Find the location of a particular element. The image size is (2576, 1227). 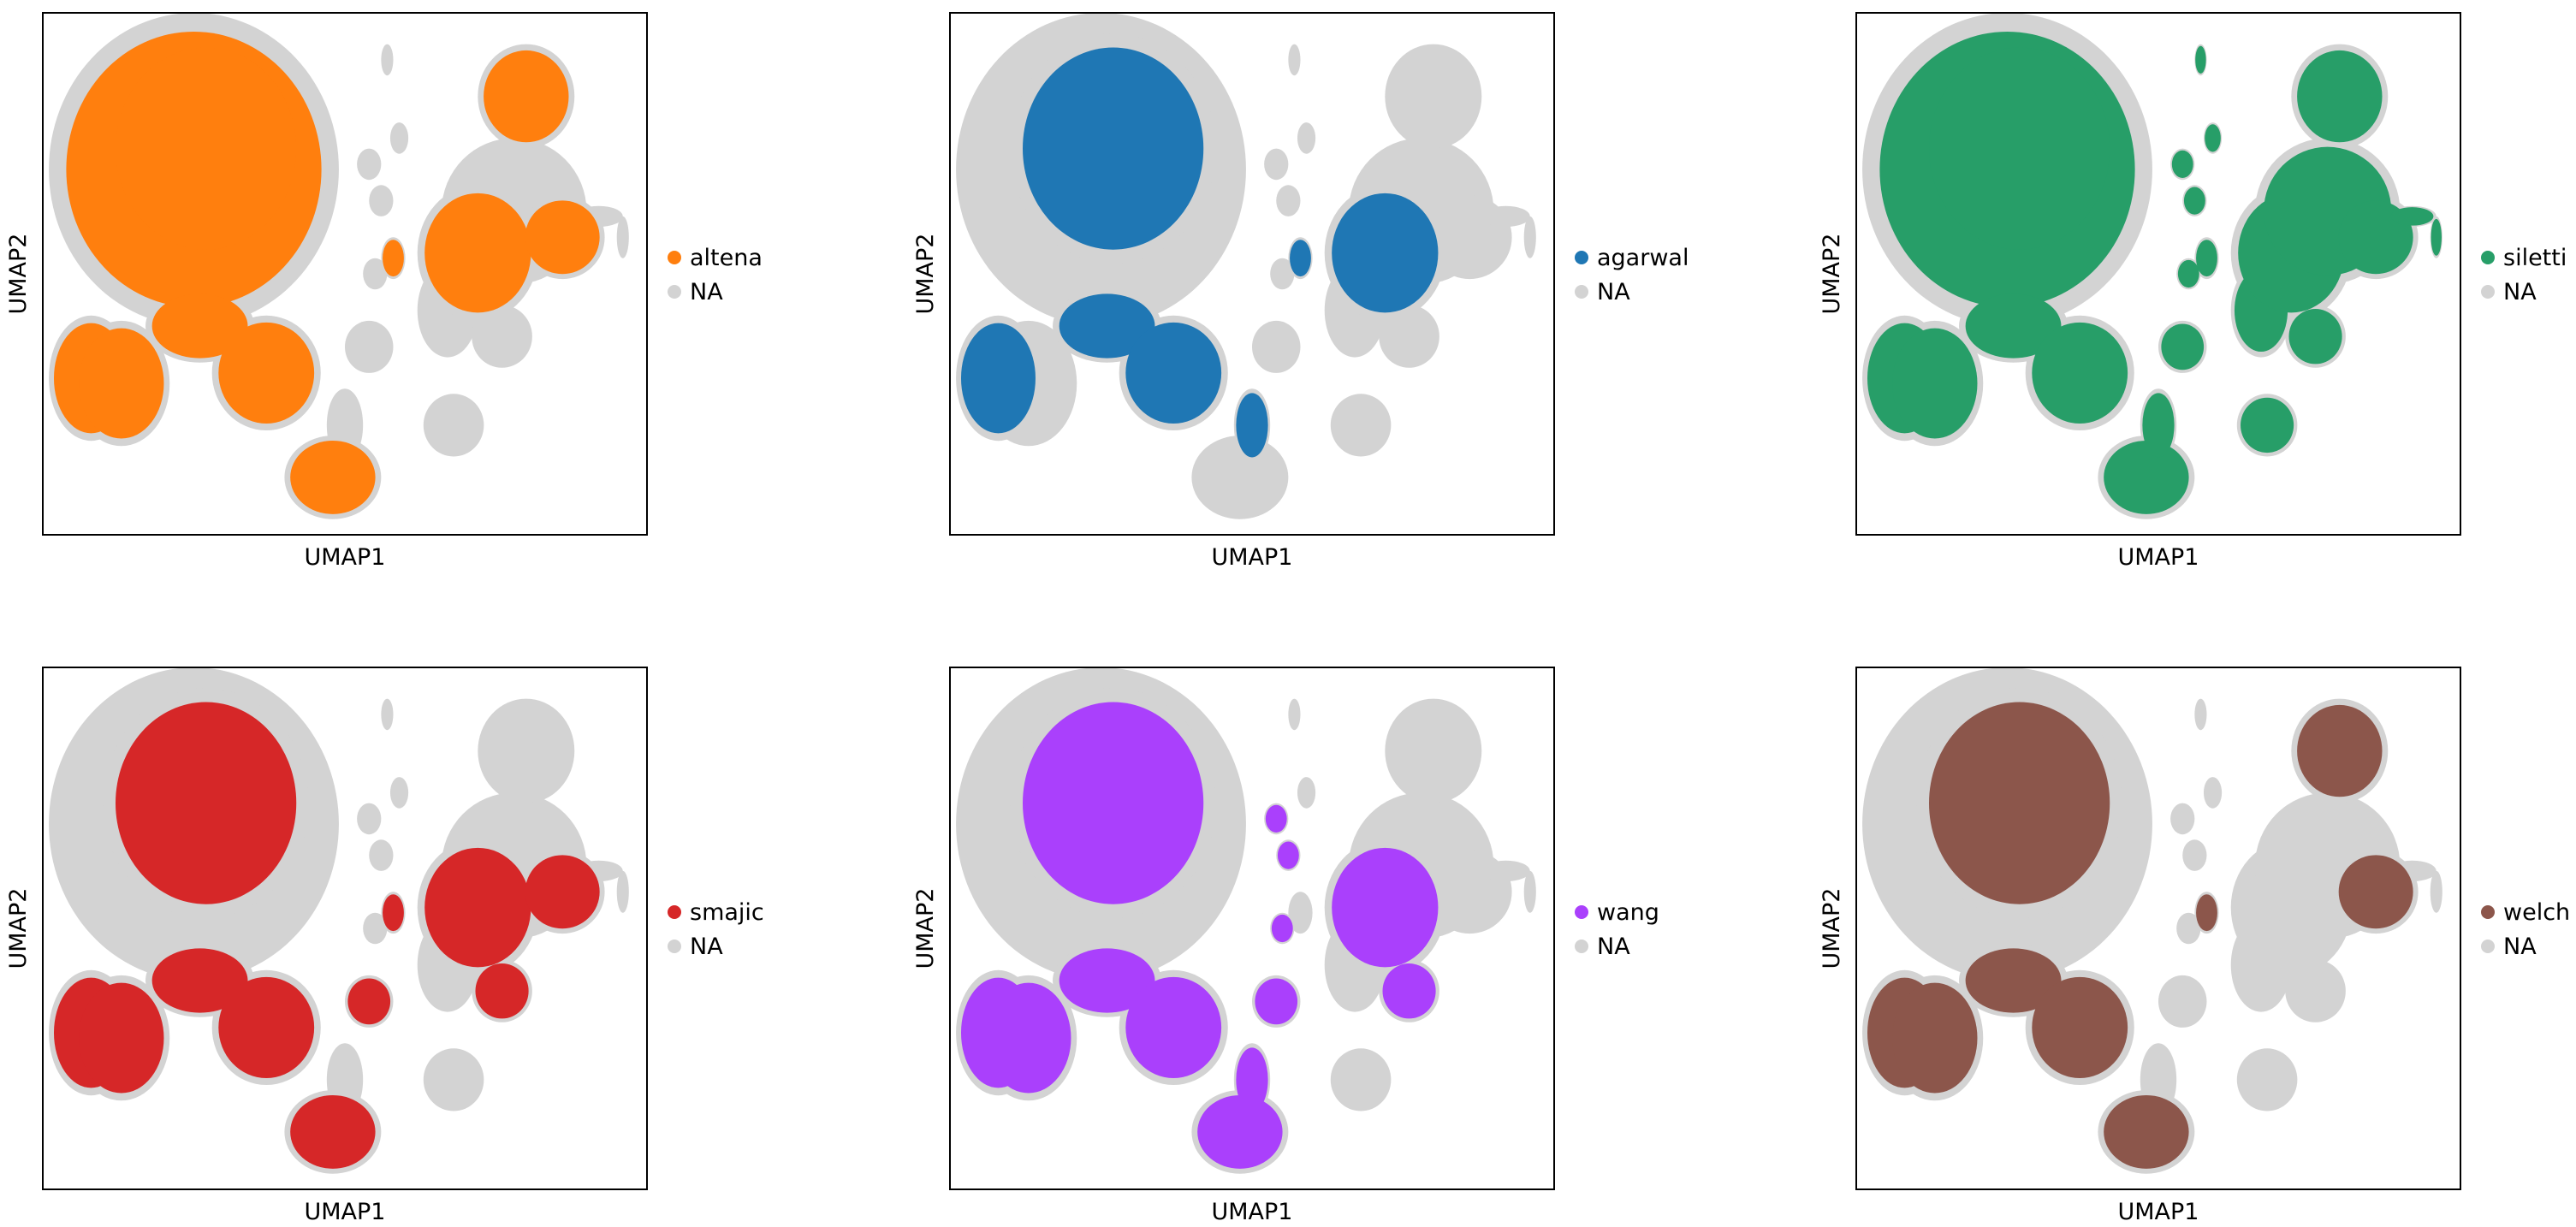

legend-label-welch: welch is located at coordinates (2536, 912).